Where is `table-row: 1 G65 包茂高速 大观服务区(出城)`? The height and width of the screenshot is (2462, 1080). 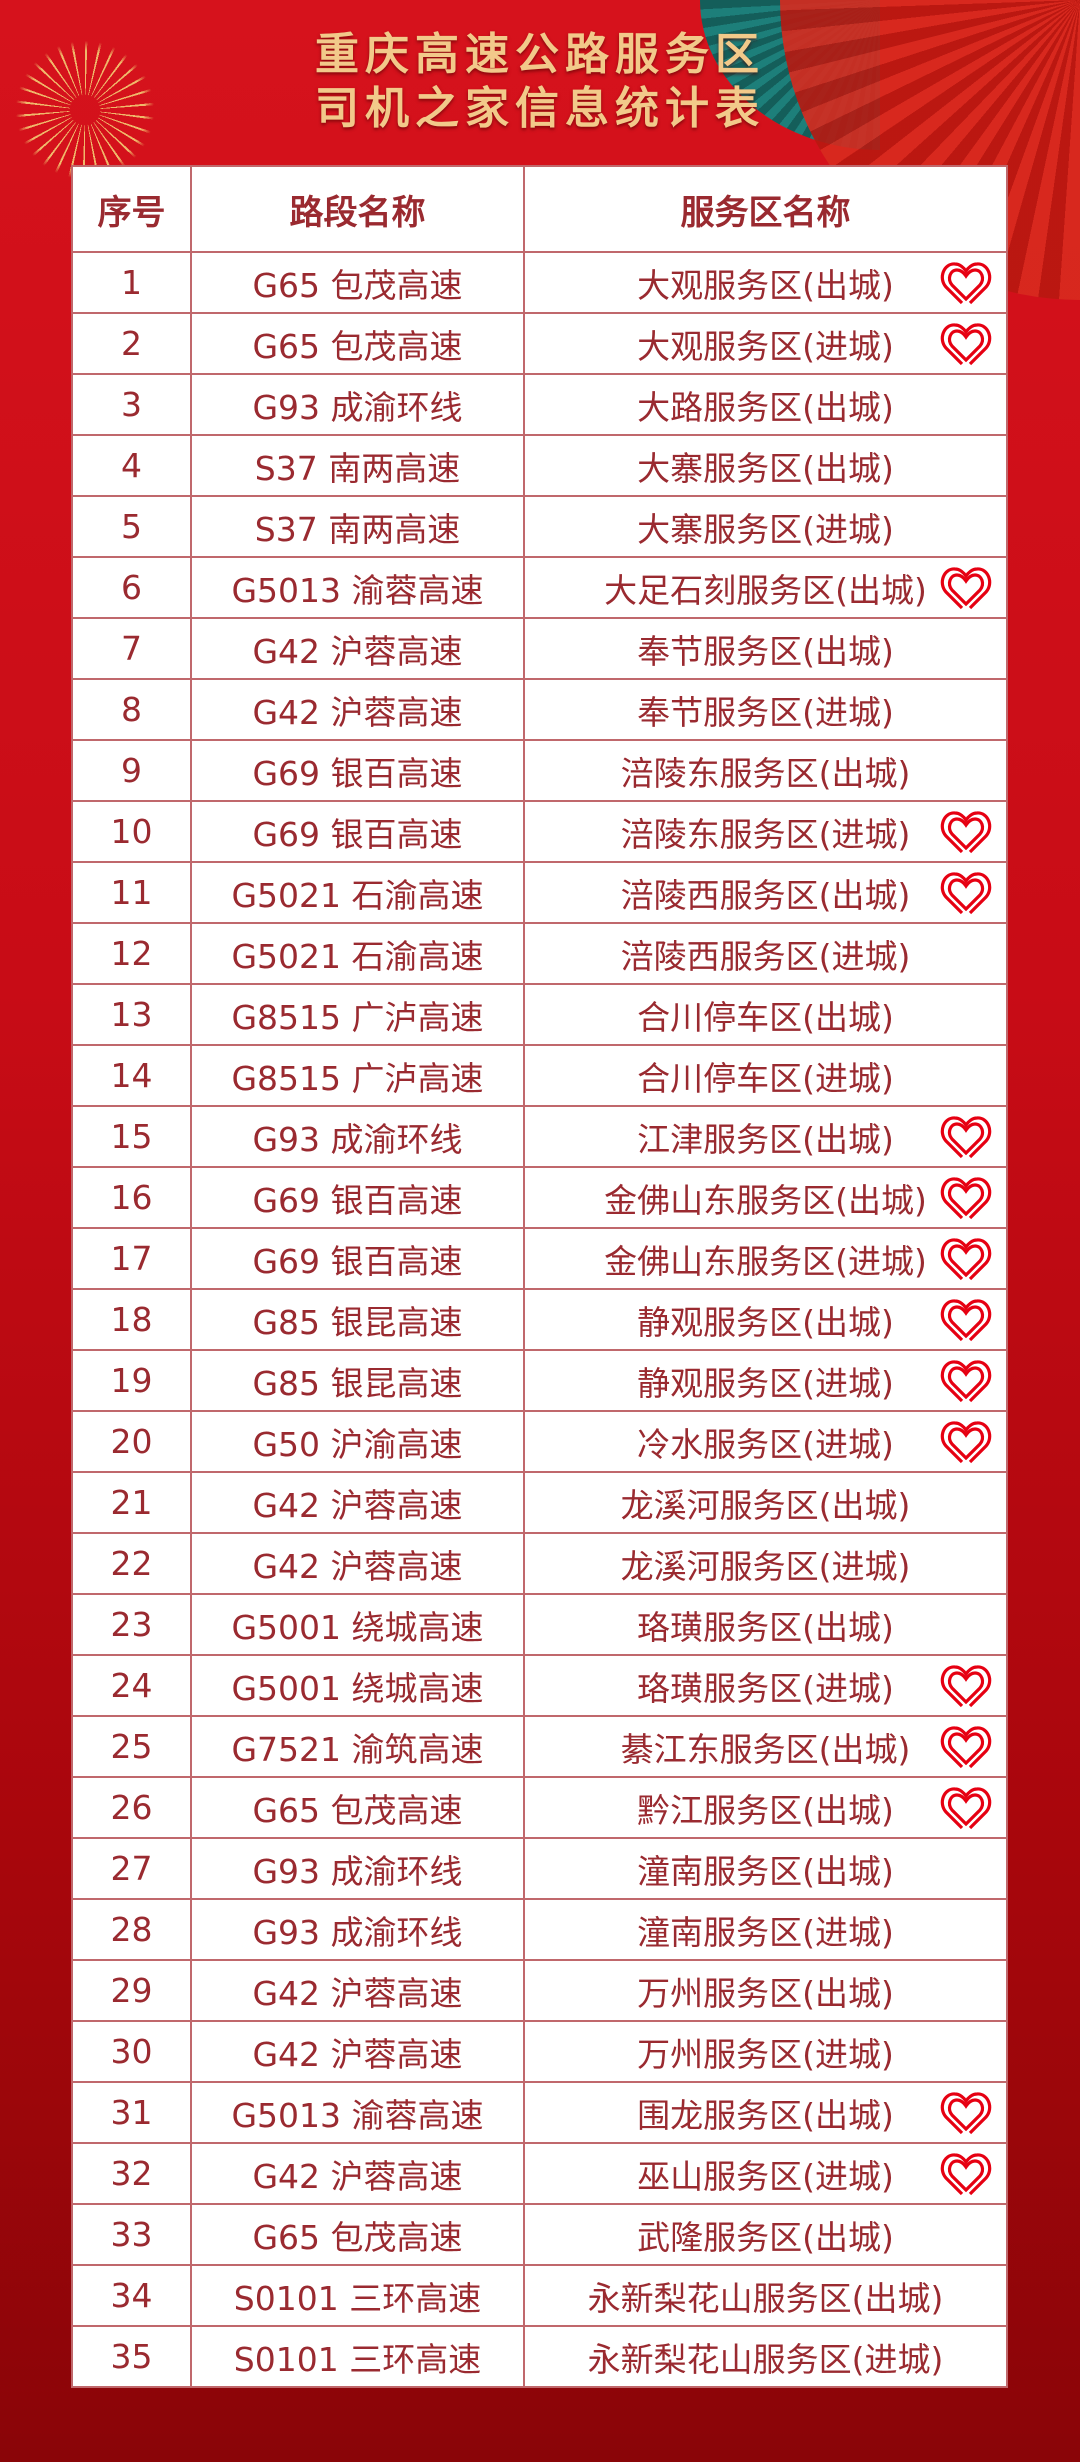
table-row: 1 G65 包茂高速 大观服务区(出城) is located at coordinates (539, 282).